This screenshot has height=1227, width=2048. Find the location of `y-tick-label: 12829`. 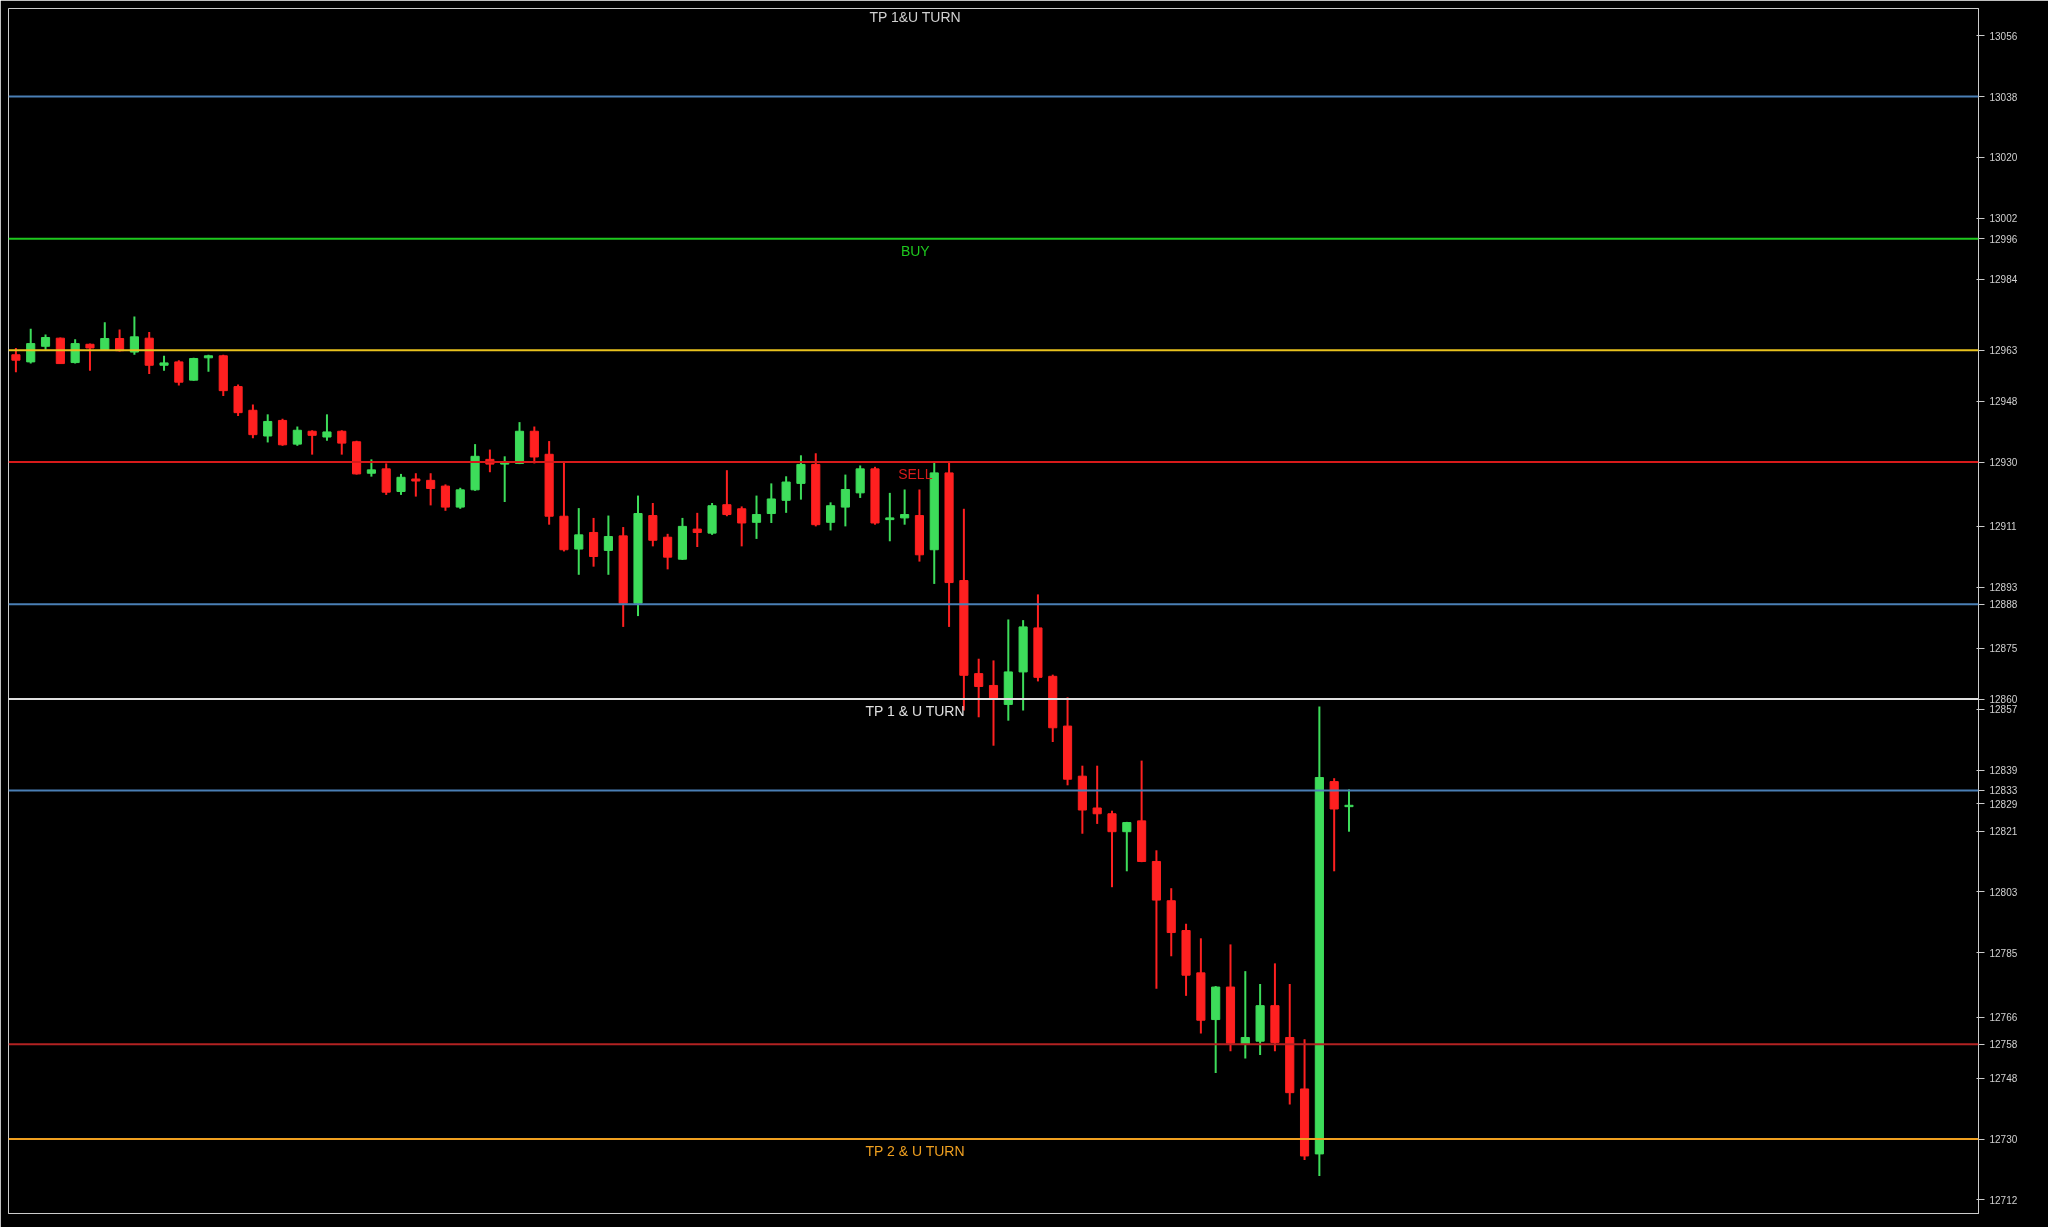

y-tick-label: 12829 is located at coordinates (2003, 804).